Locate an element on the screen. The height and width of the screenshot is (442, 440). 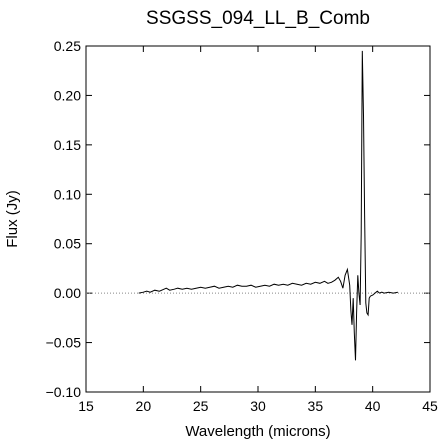
y-tick-label: 0.00 is located at coordinates (67, 293).